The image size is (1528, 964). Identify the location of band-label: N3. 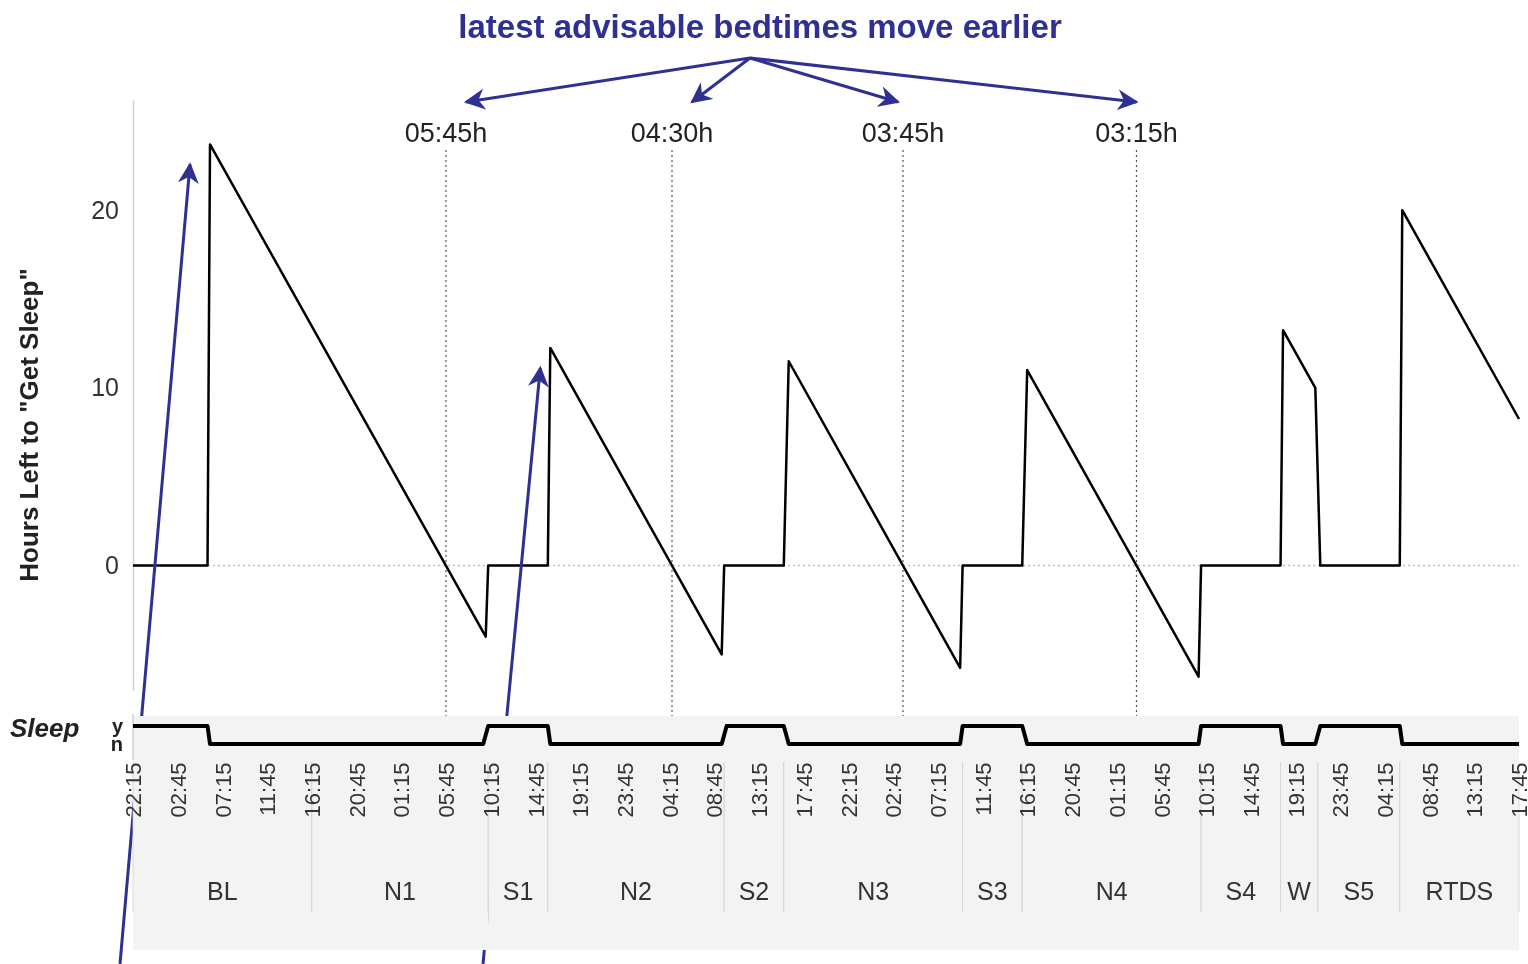
(873, 891).